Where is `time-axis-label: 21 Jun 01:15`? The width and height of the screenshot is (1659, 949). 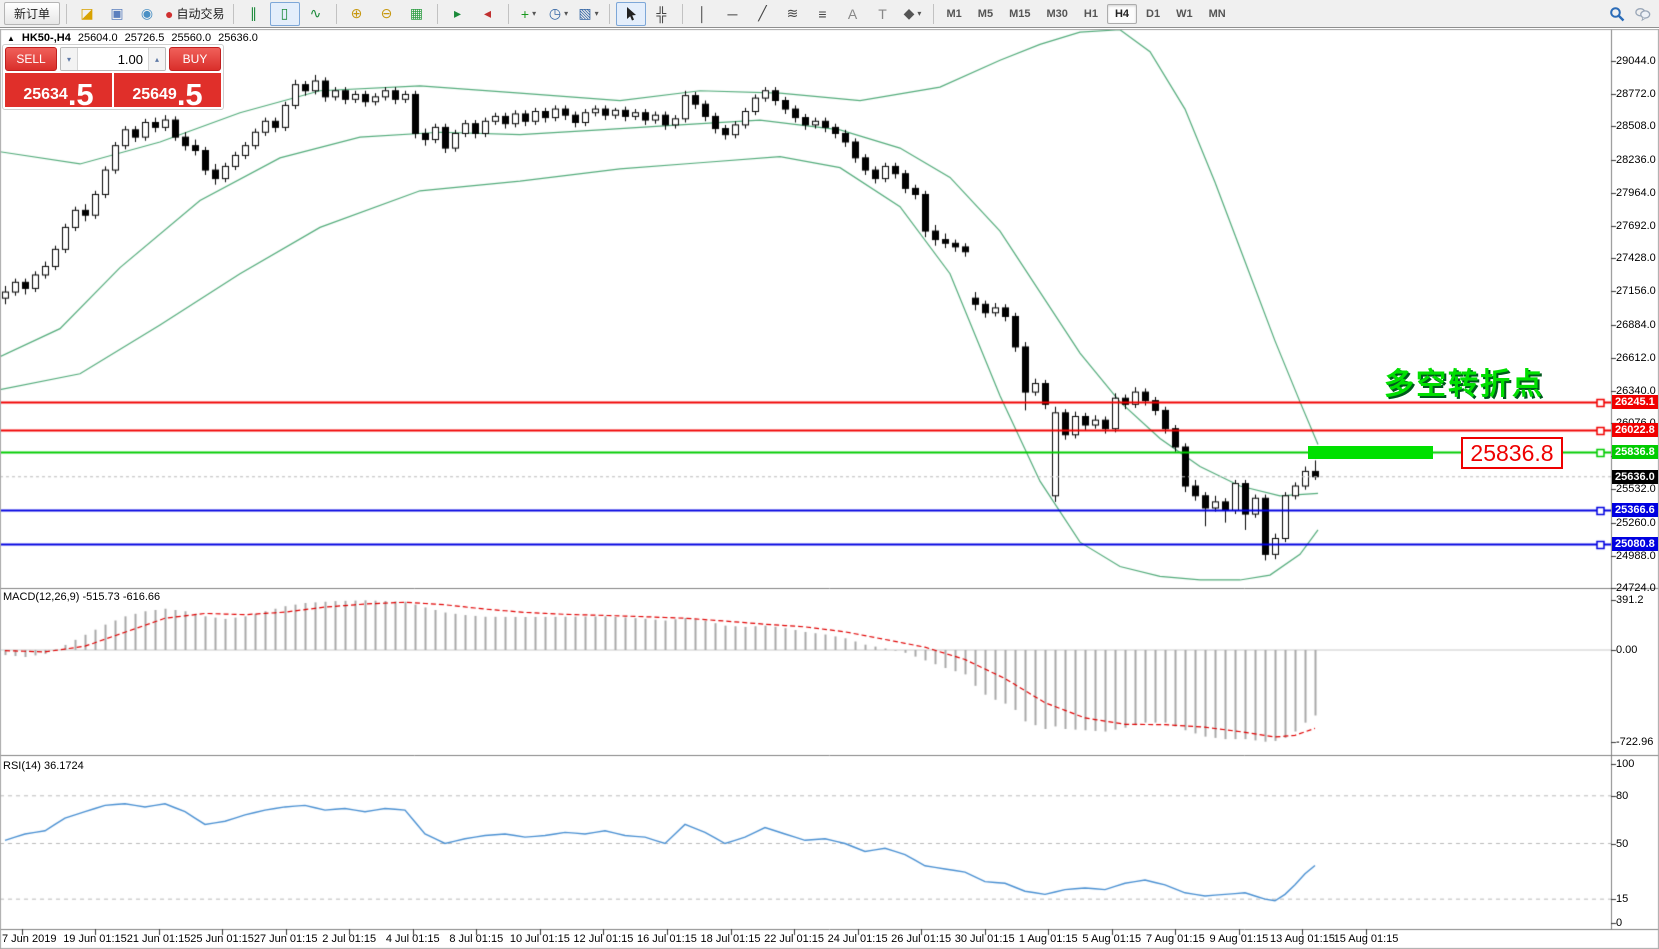 time-axis-label: 21 Jun 01:15 is located at coordinates (158, 939).